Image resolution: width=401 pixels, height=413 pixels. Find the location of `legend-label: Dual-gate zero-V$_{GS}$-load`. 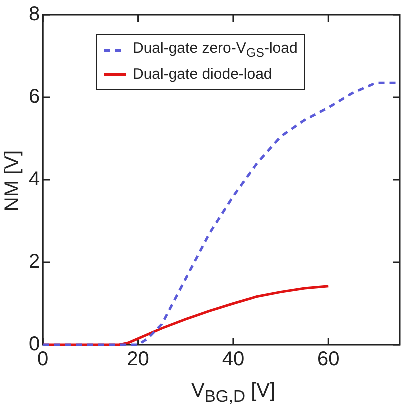

legend-label: Dual-gate zero-V$_{GS}$-load is located at coordinates (215, 50).